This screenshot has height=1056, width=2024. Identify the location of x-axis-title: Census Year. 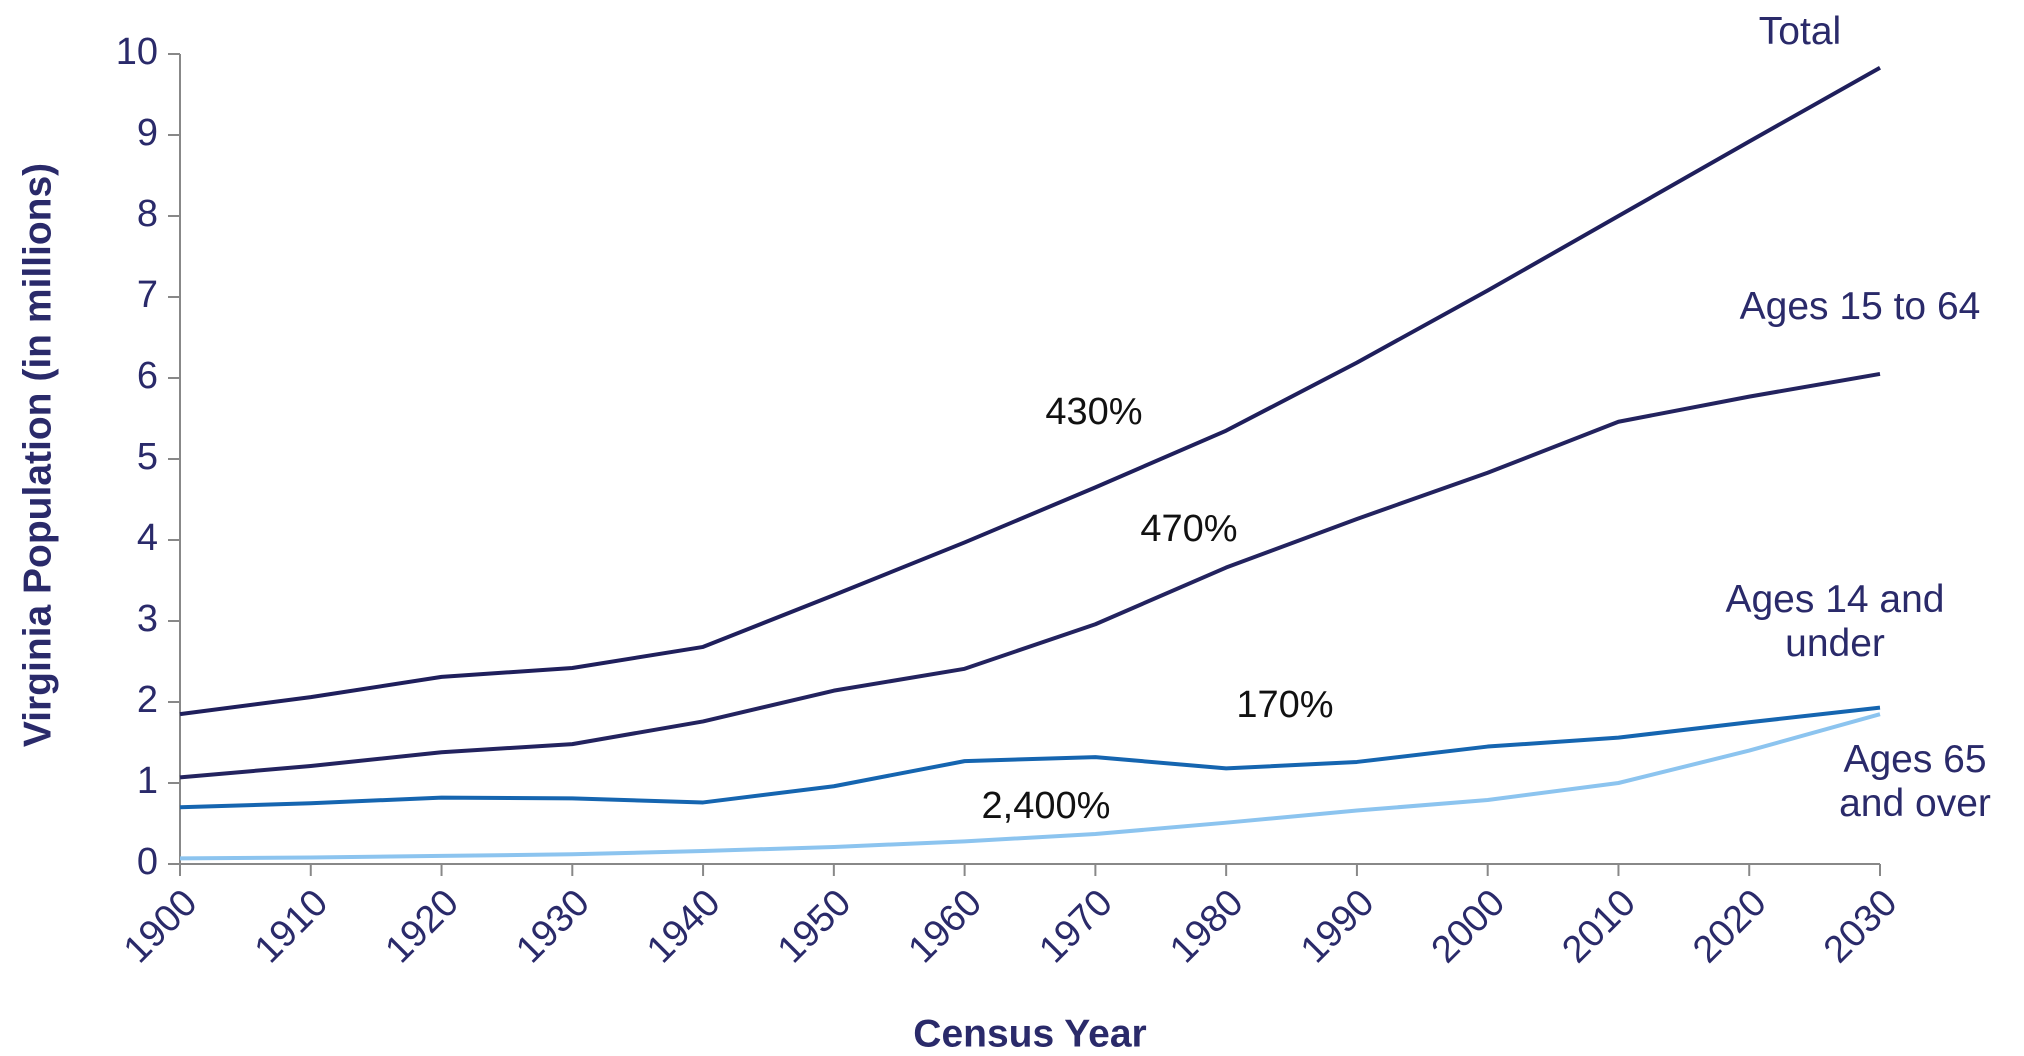
(1029, 1033).